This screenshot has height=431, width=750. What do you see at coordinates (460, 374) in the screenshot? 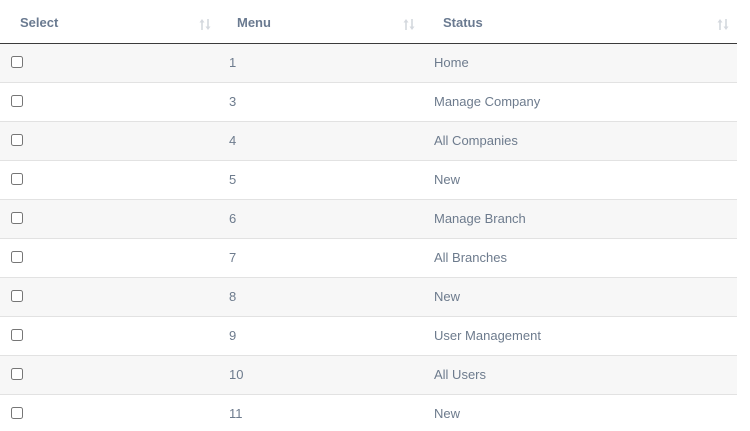
I see `status-cell: All Users` at bounding box center [460, 374].